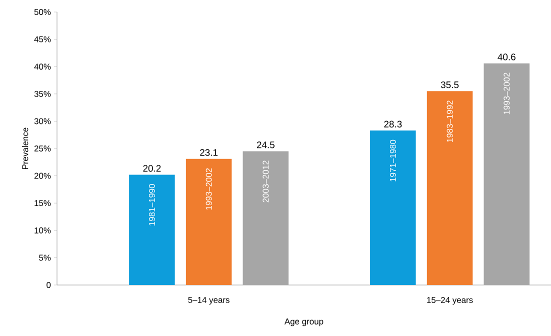  What do you see at coordinates (265, 145) in the screenshot?
I see `data-label: 24.5` at bounding box center [265, 145].